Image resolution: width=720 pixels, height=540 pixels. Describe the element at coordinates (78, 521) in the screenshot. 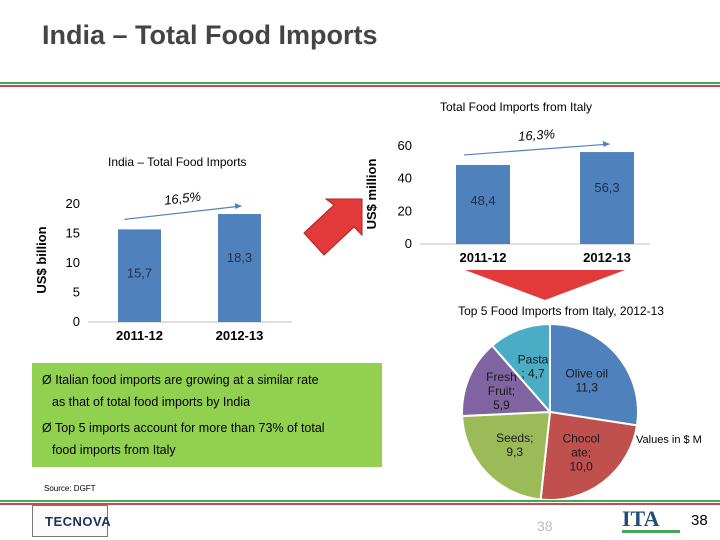

I see `tecnova-logo-text: TECNOVA` at that location.